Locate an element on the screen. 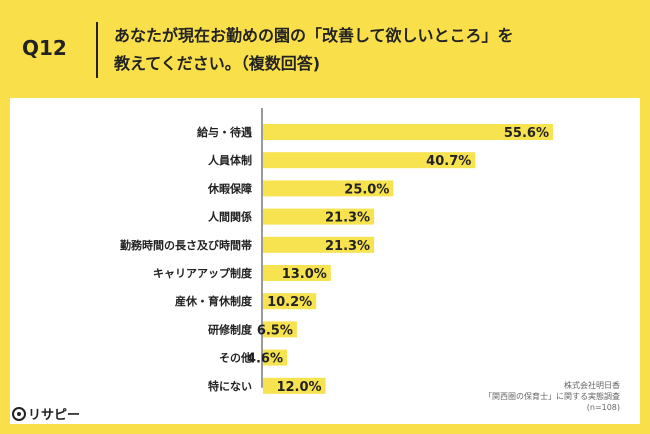 The height and width of the screenshot is (434, 650). data-label: 4.6% is located at coordinates (265, 359).